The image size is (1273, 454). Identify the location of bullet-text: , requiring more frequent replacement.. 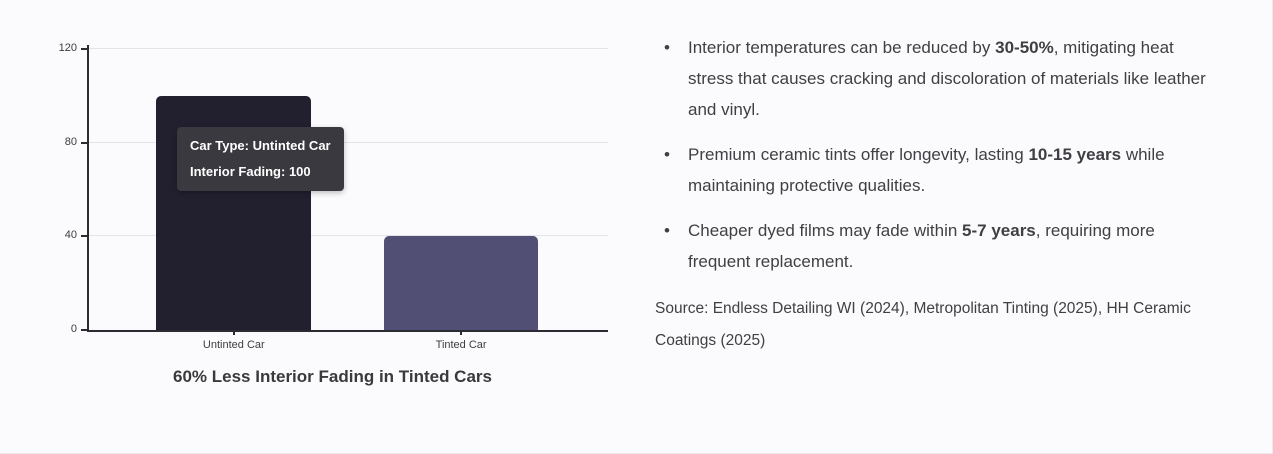
(921, 246).